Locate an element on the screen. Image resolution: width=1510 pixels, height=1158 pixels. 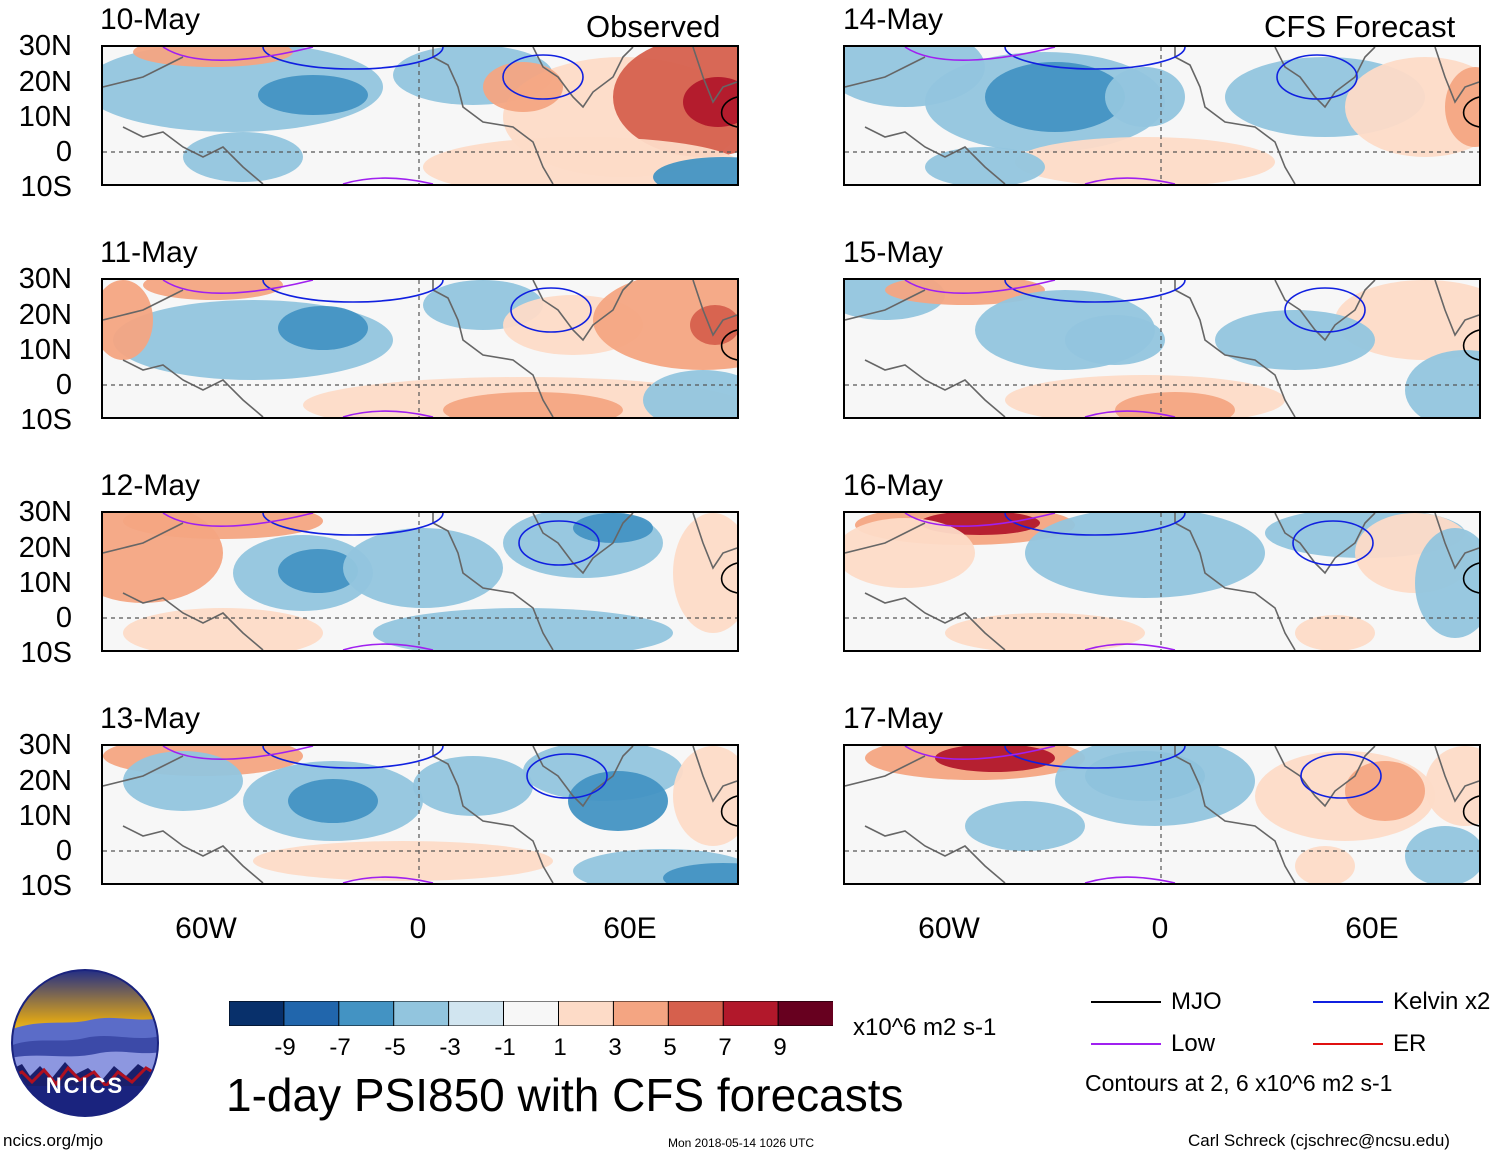
map-panel-14-may is located at coordinates (1162, 115).